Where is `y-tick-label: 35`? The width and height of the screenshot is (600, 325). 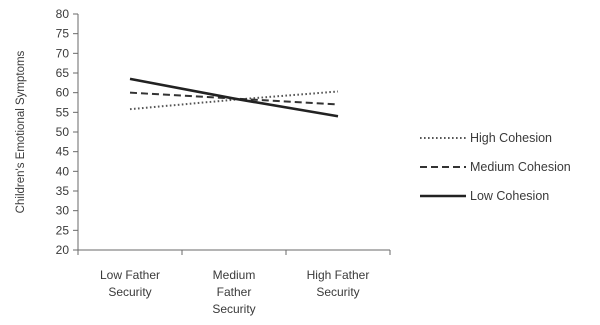
y-tick-label: 35 is located at coordinates (63, 191).